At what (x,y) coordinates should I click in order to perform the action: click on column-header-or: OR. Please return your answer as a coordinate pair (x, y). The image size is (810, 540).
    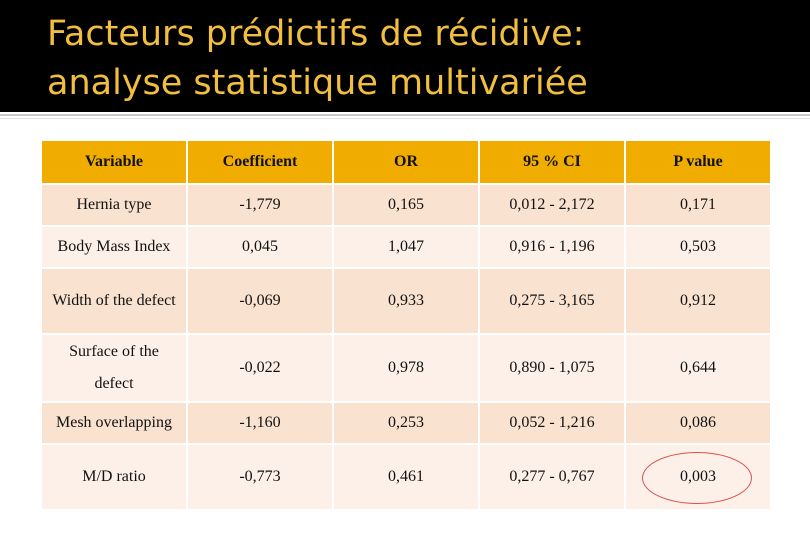
    Looking at the image, I should click on (406, 162).